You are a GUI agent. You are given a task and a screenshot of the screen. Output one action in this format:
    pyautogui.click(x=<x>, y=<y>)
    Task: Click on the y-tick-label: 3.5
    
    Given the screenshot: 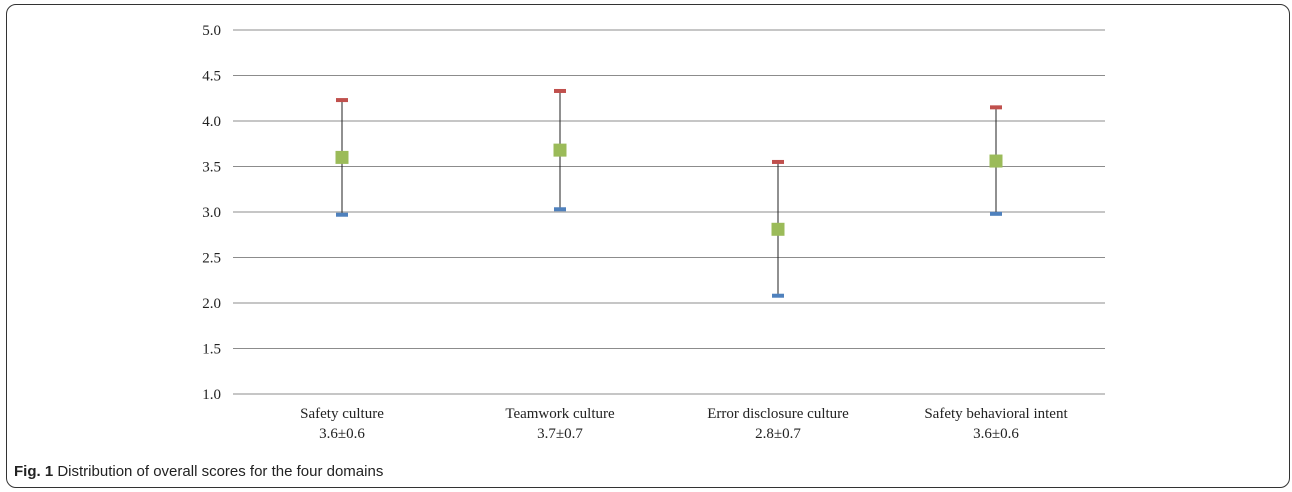 What is the action you would take?
    pyautogui.click(x=211, y=168)
    